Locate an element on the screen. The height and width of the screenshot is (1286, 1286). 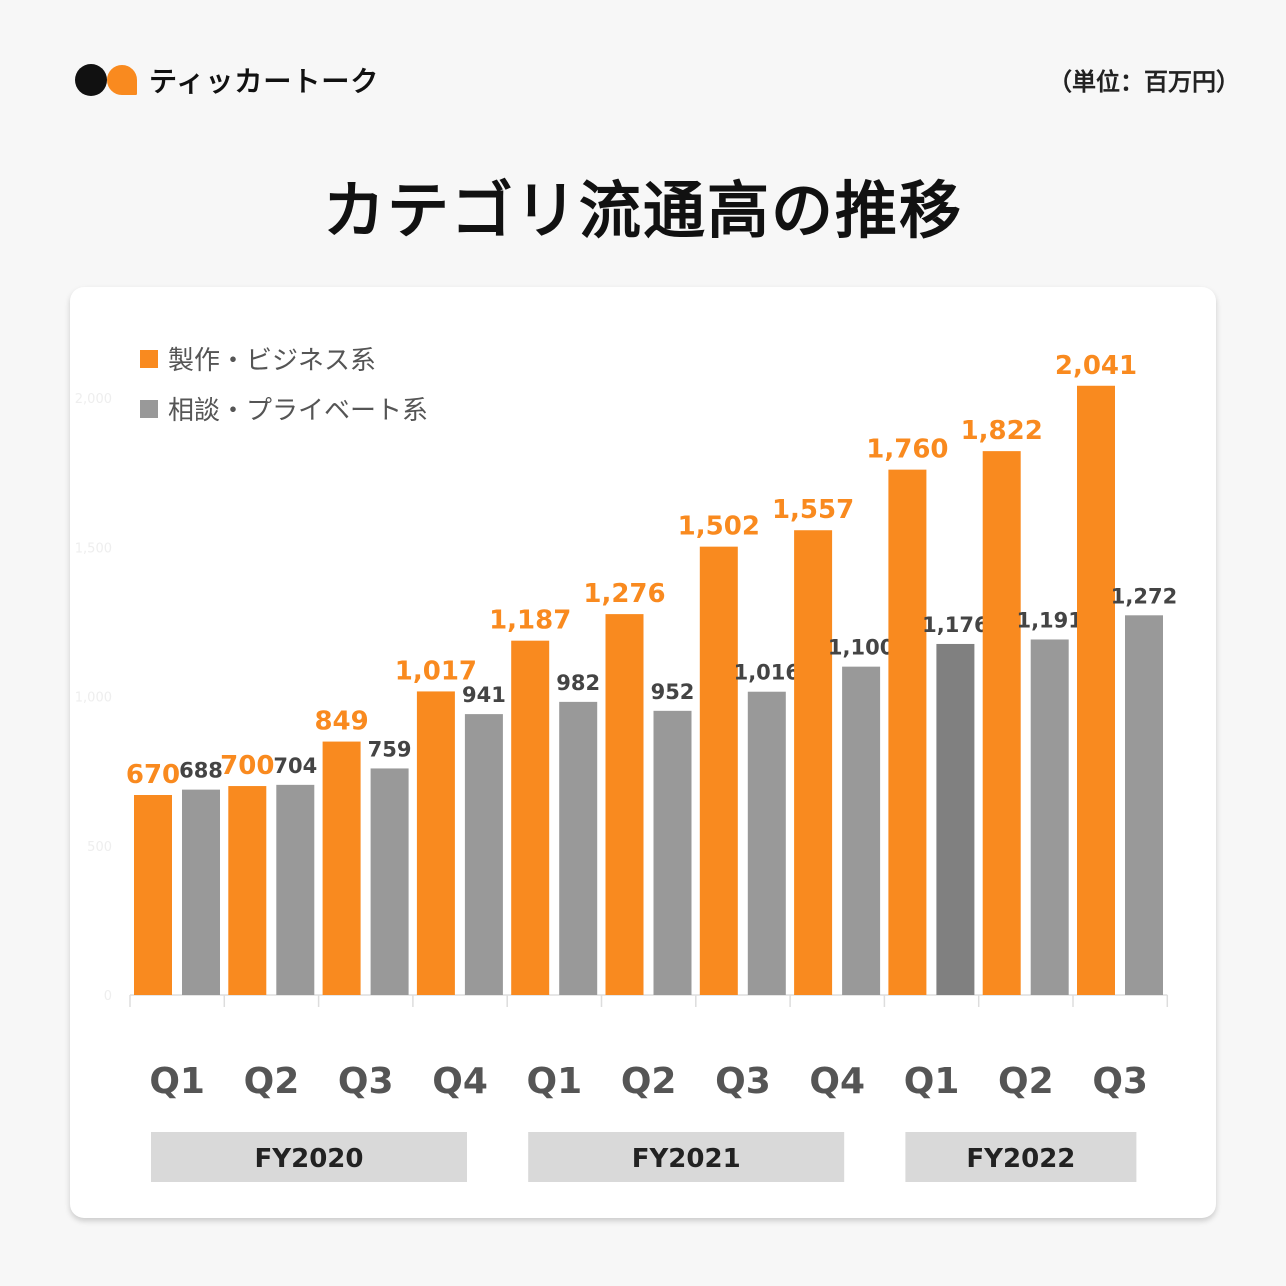
logo-bubble-icon is located at coordinates (122, 80).